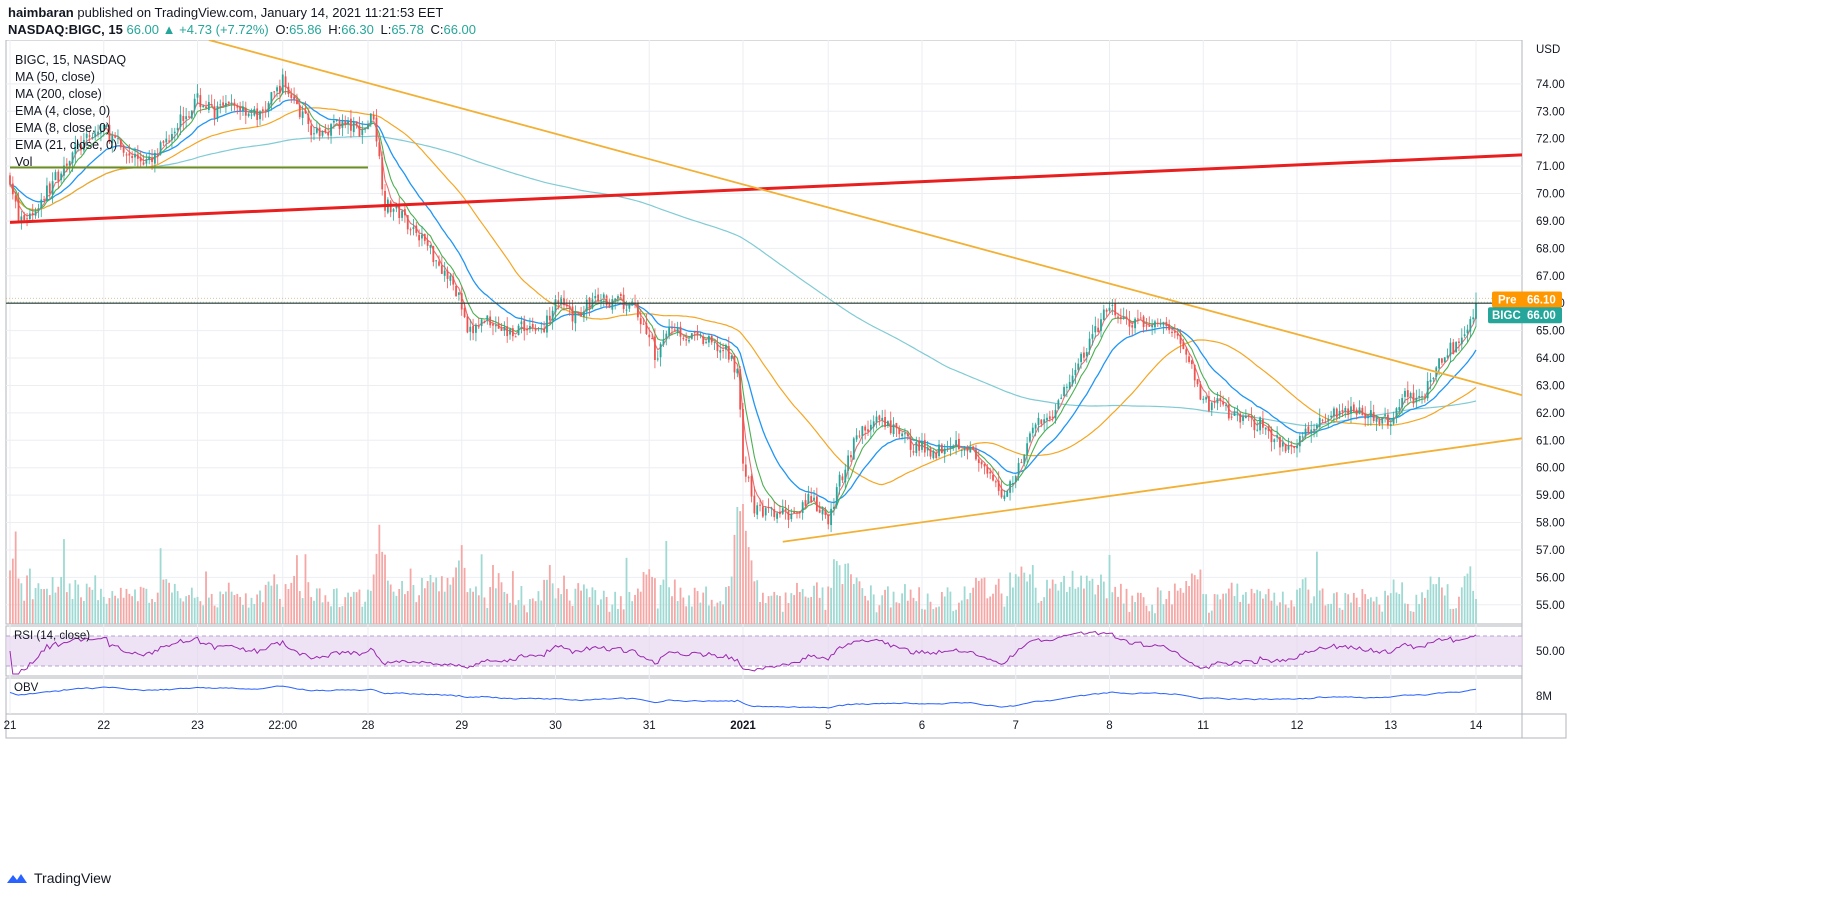 The width and height of the screenshot is (1828, 898). Describe the element at coordinates (764, 300) in the screenshot. I see `premarket-band` at that location.